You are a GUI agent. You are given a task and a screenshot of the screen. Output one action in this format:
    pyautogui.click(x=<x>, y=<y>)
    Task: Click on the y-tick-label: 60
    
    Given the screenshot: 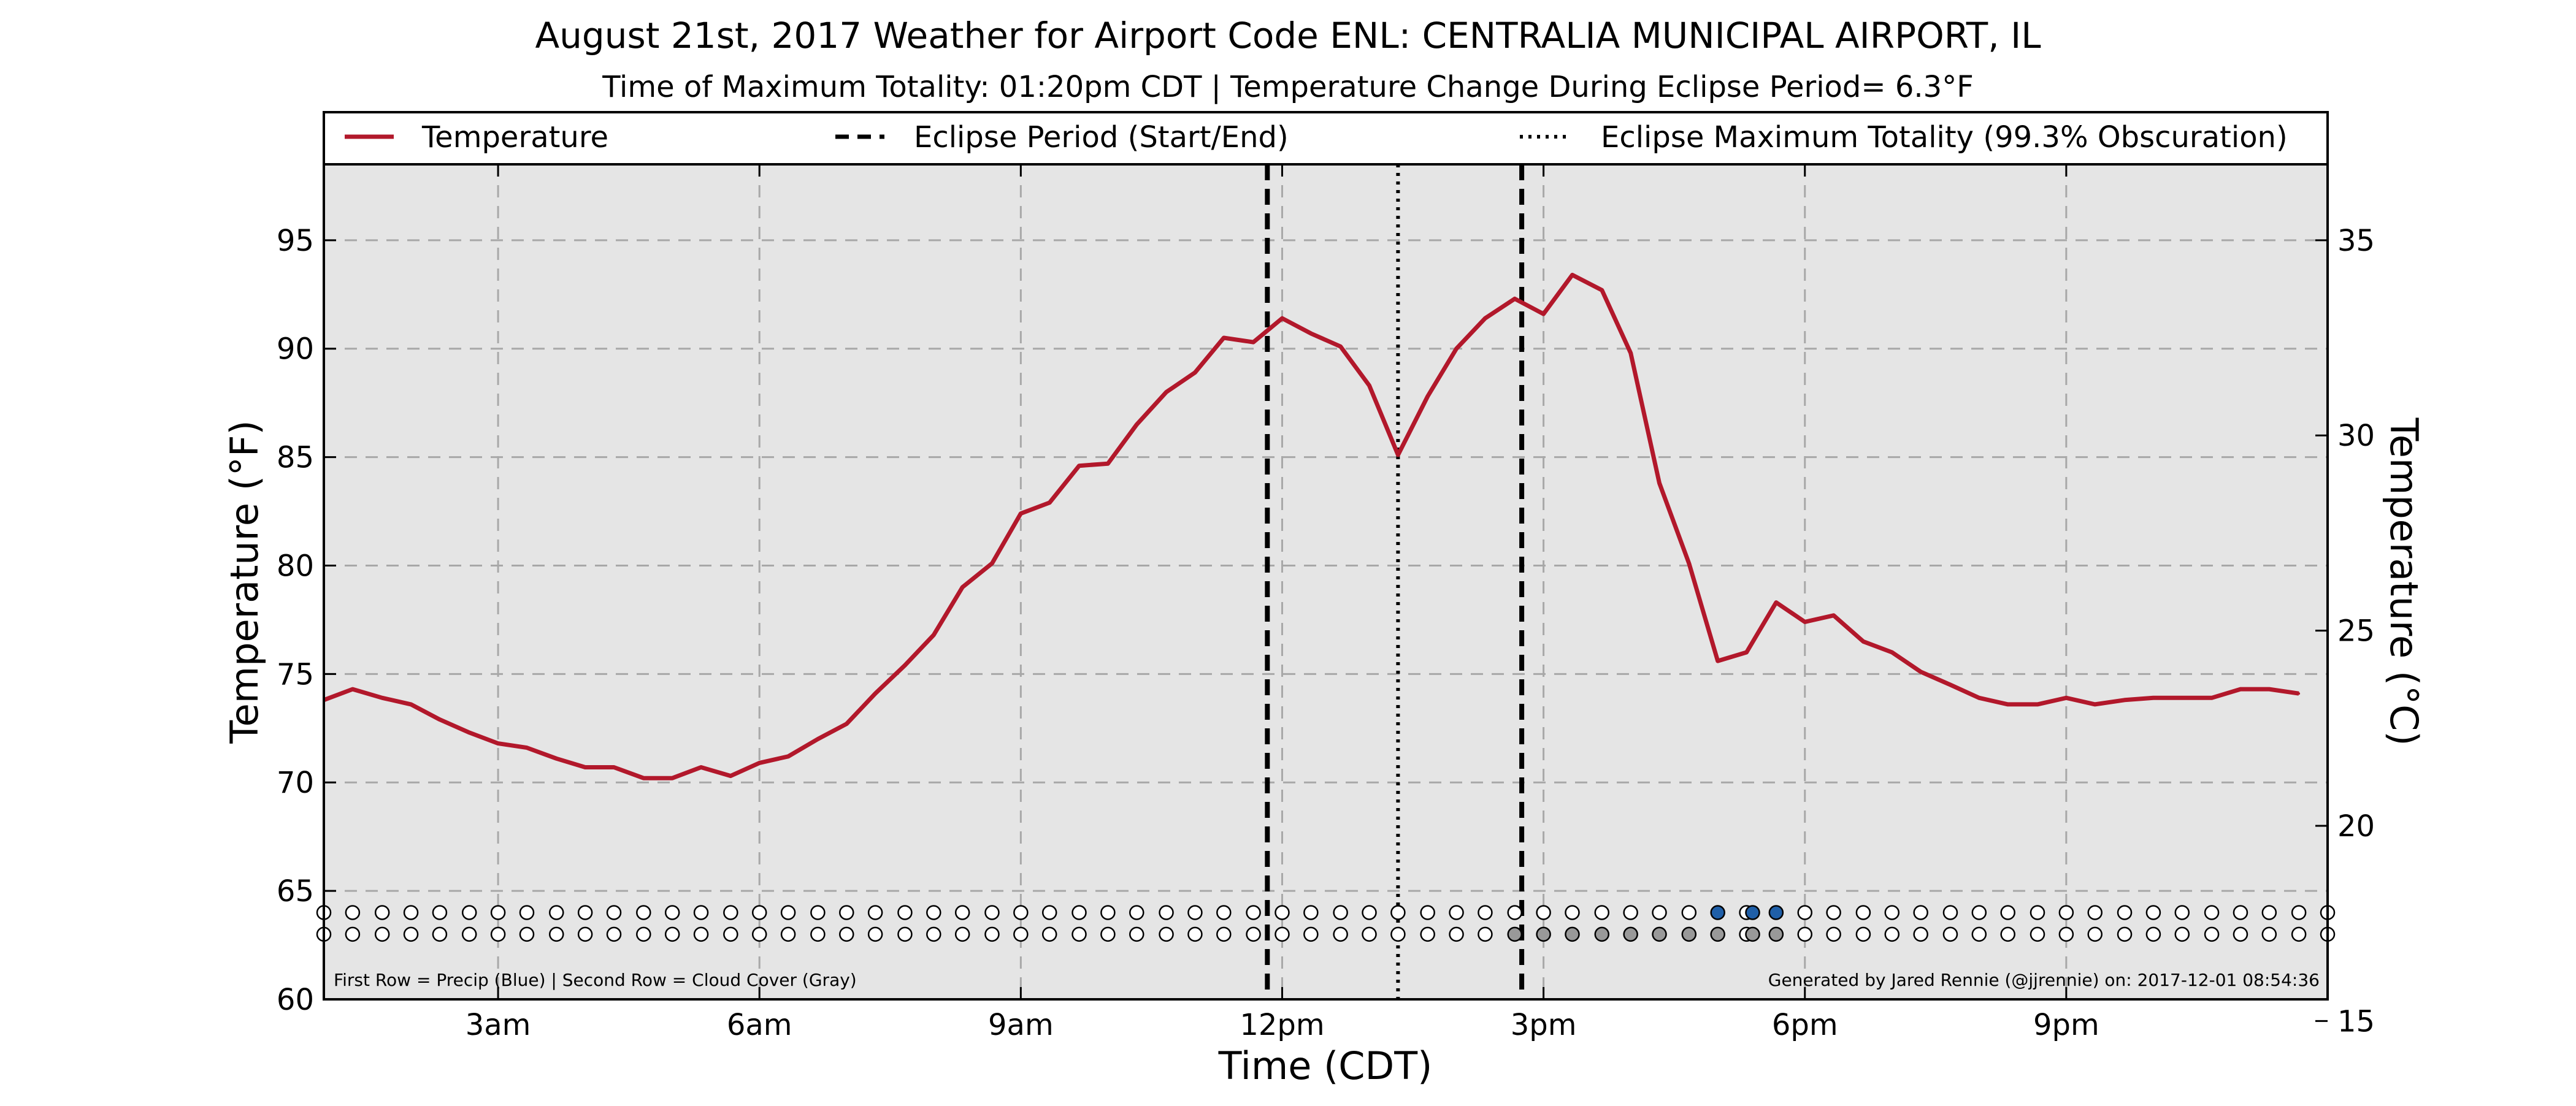 What is the action you would take?
    pyautogui.click(x=295, y=1000)
    